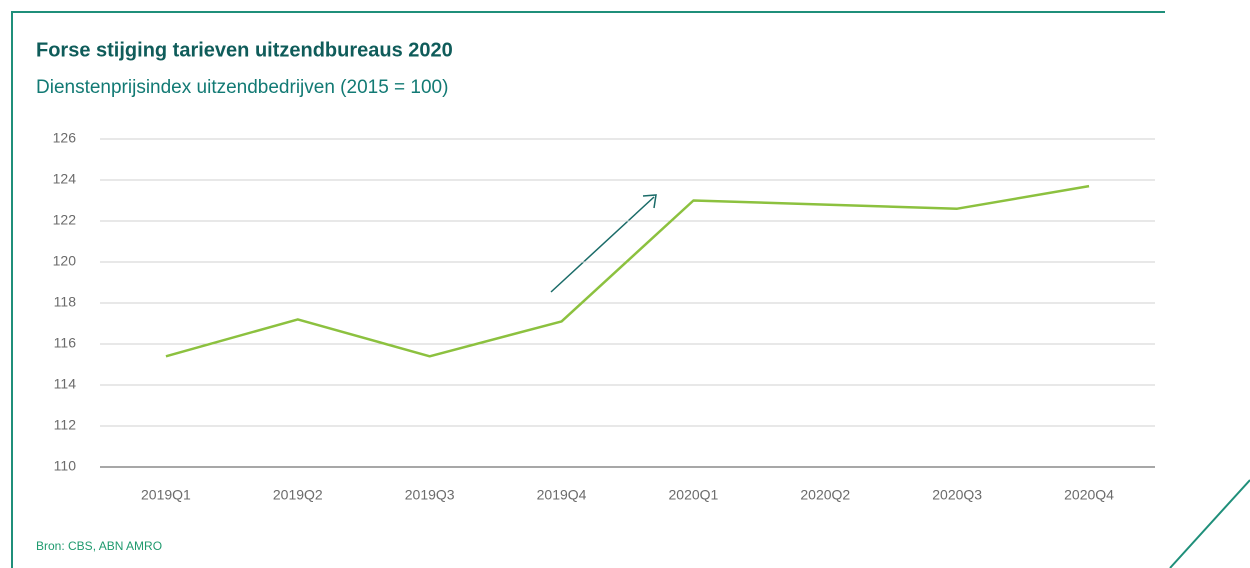 This screenshot has width=1250, height=568. I want to click on x-tick-label: 2019Q4, so click(562, 495).